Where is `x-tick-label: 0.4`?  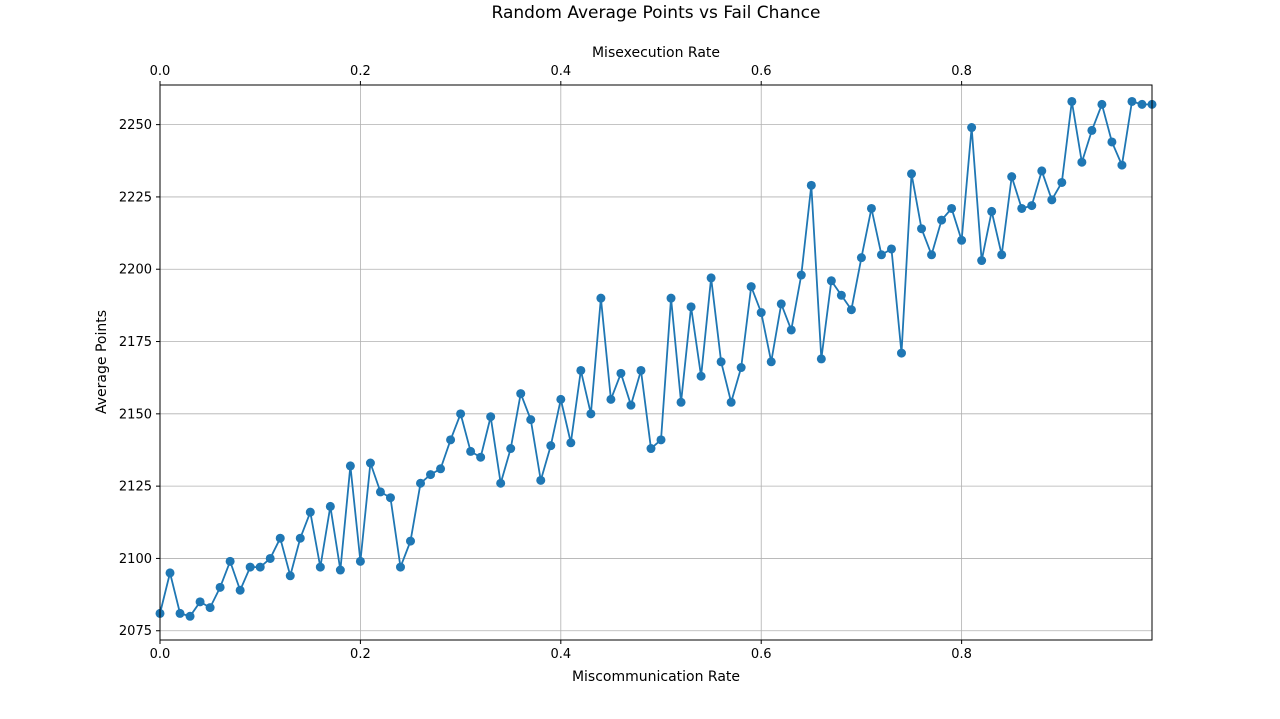 x-tick-label: 0.4 is located at coordinates (560, 654).